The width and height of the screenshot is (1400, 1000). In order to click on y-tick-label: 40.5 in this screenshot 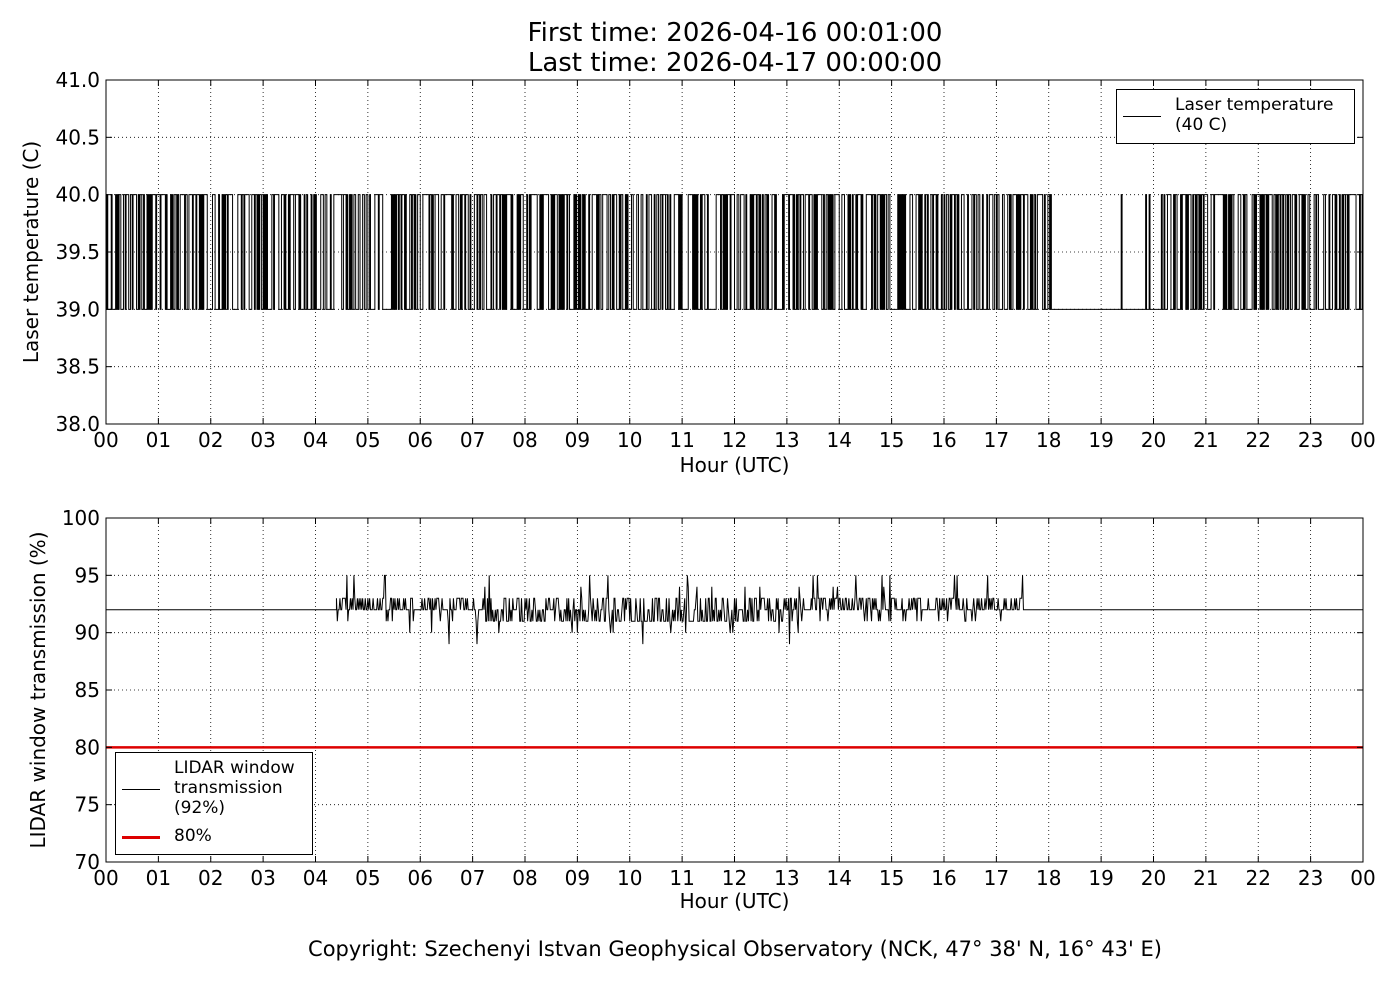, I will do `click(77, 137)`.